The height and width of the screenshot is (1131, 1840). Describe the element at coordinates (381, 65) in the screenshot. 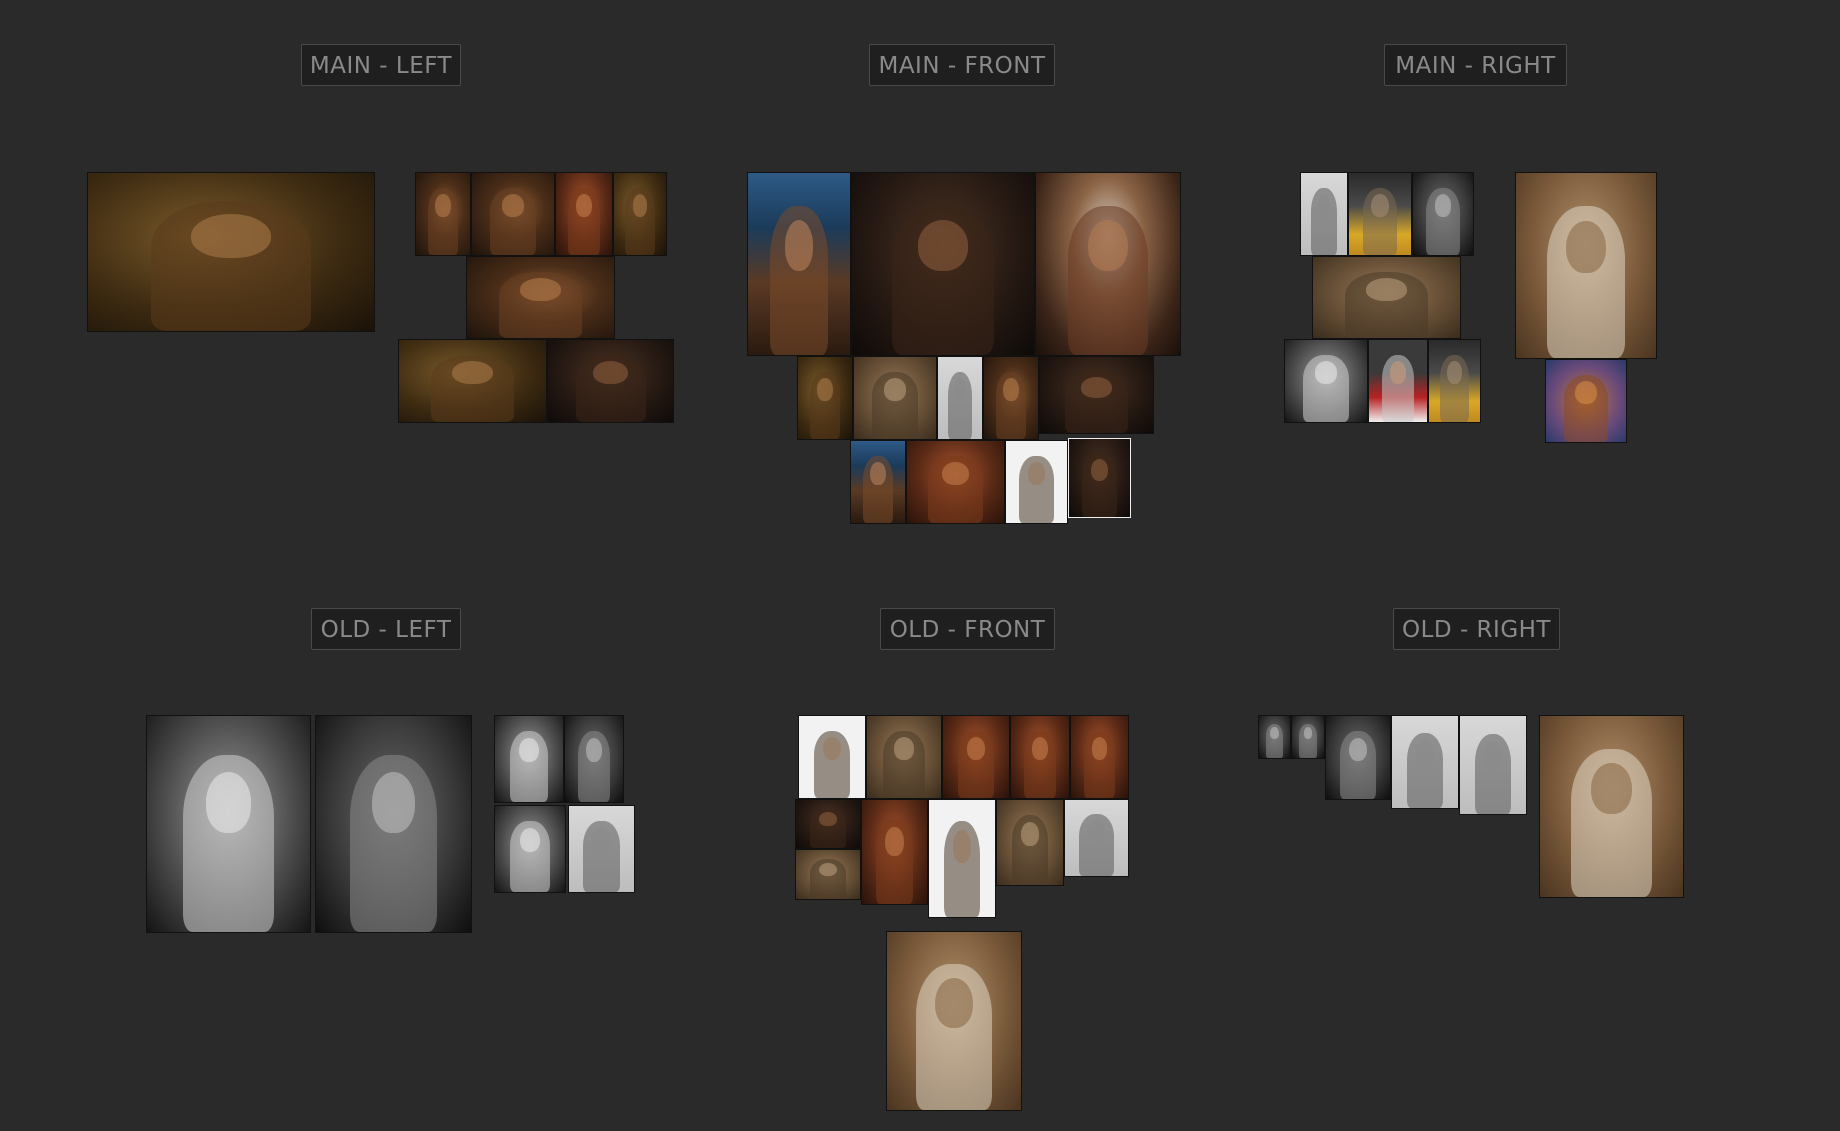

I see `group-label-main-left: MAIN - LEFT` at that location.